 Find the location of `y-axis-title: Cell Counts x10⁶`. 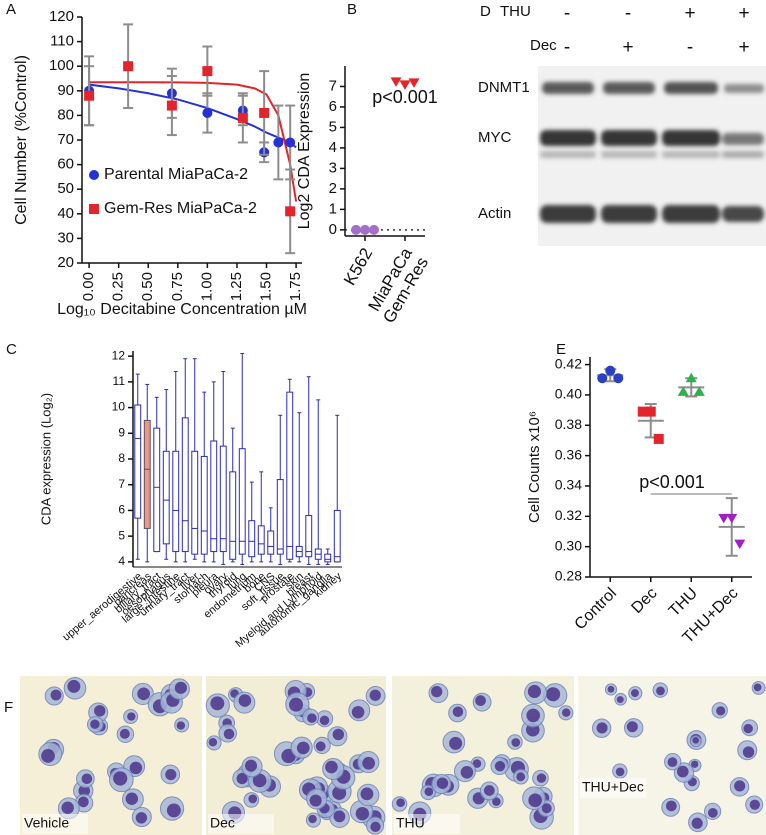

y-axis-title: Cell Counts x10⁶ is located at coordinates (534, 467).